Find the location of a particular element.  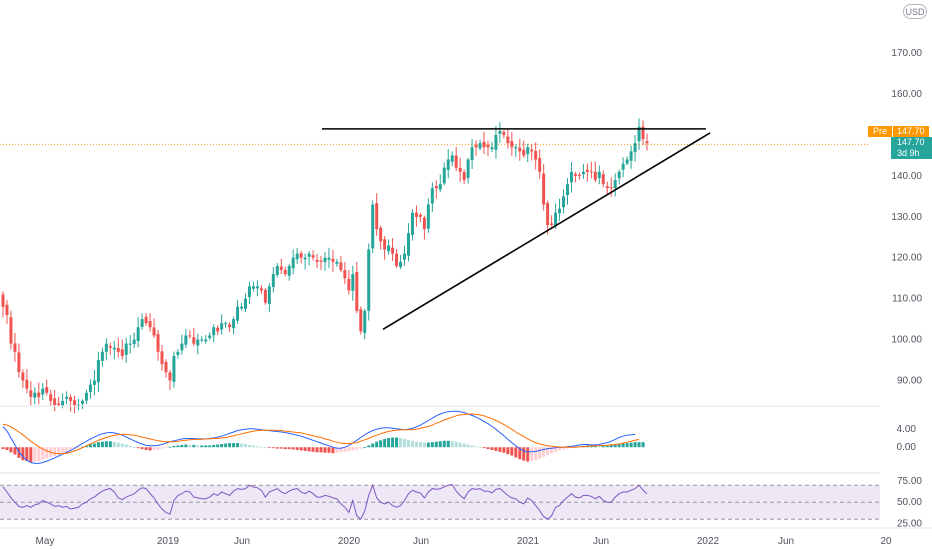

price-tick-label: 130.00 is located at coordinates (906, 217).